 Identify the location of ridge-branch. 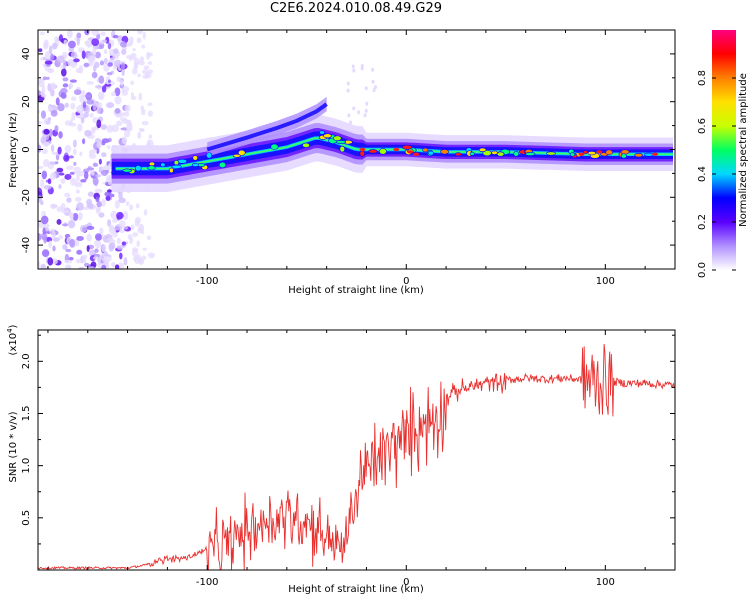
(267, 127).